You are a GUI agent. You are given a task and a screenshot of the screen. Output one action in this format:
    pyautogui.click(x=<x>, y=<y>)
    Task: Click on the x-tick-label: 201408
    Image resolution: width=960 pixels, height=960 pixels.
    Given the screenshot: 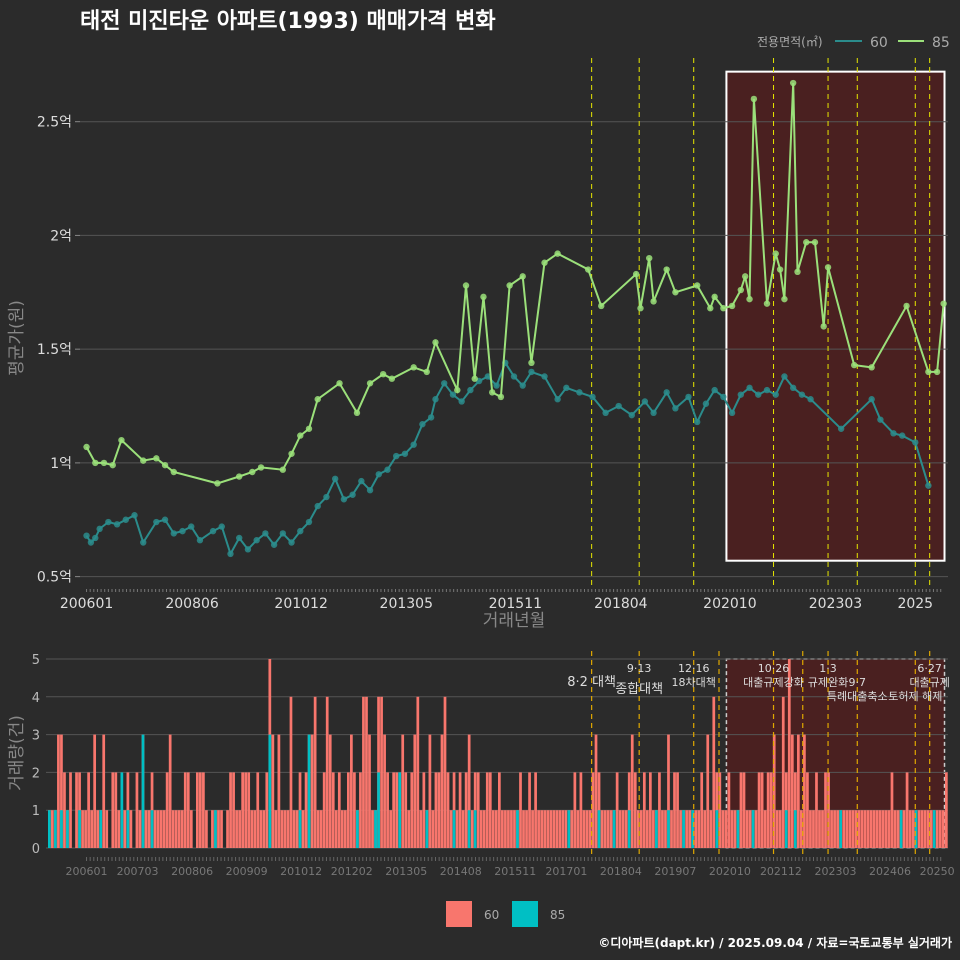 What is the action you would take?
    pyautogui.click(x=461, y=871)
    